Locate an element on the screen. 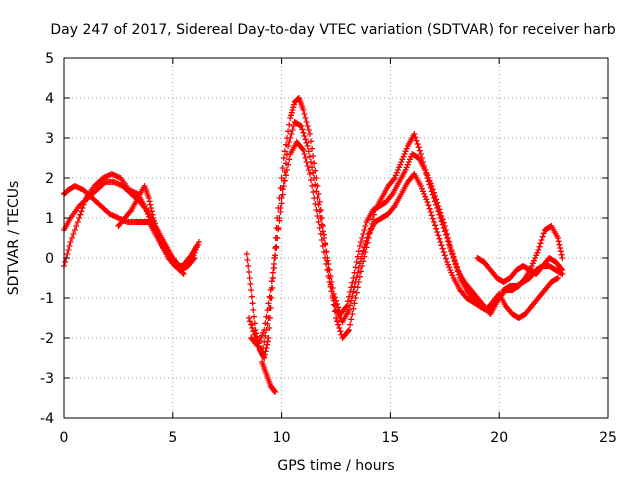 This screenshot has height=480, width=640. x-tick-label: 10 is located at coordinates (282, 438).